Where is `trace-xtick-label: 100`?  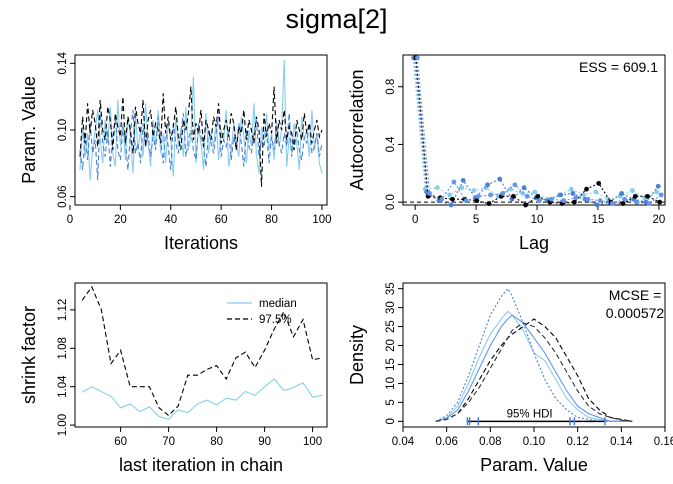
trace-xtick-label: 100 is located at coordinates (321, 220).